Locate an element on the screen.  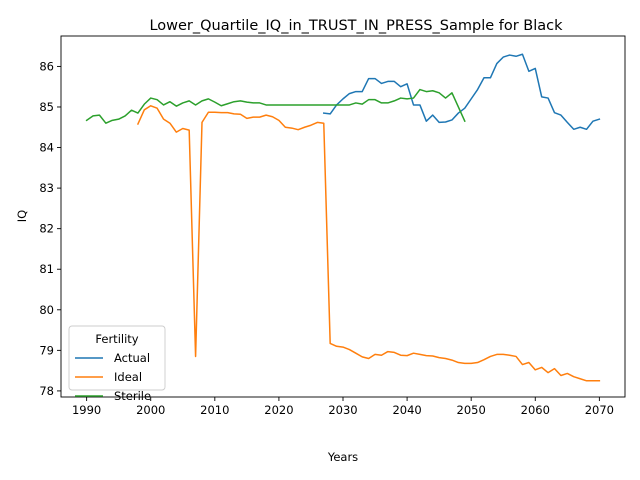
y-tick-label: 82 is located at coordinates (46, 229).